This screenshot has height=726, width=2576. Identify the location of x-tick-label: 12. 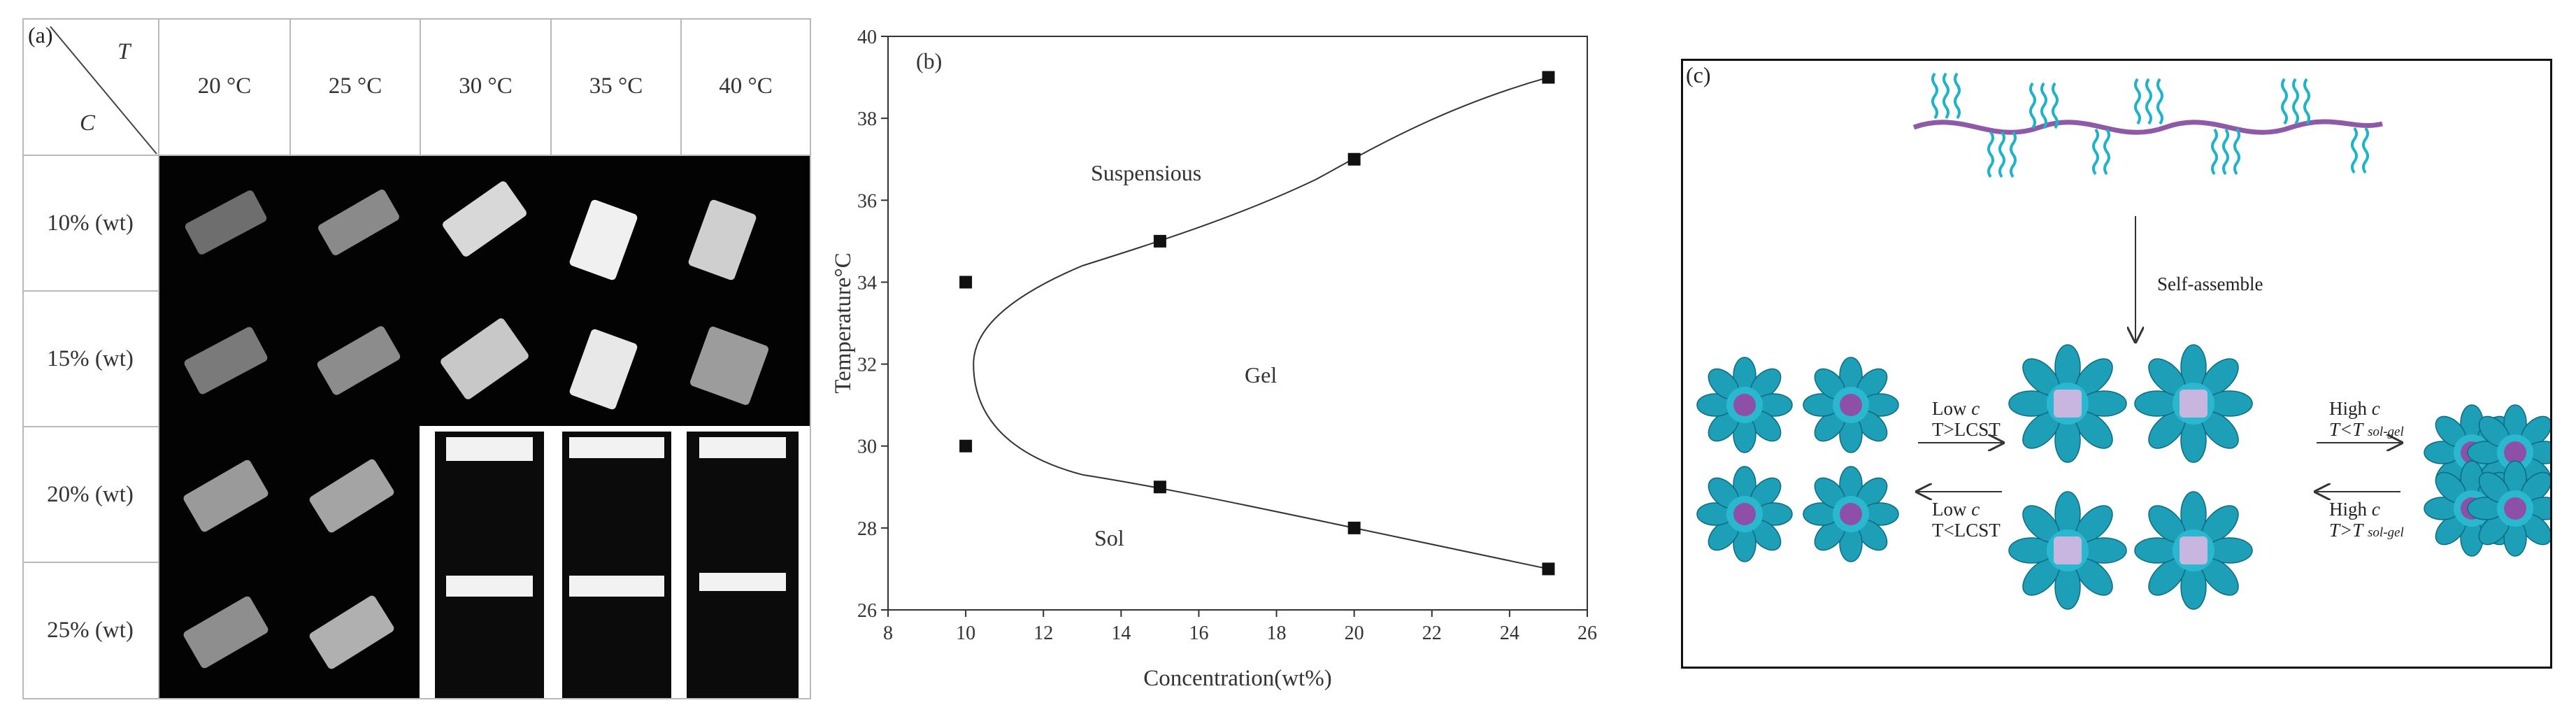
(1043, 633).